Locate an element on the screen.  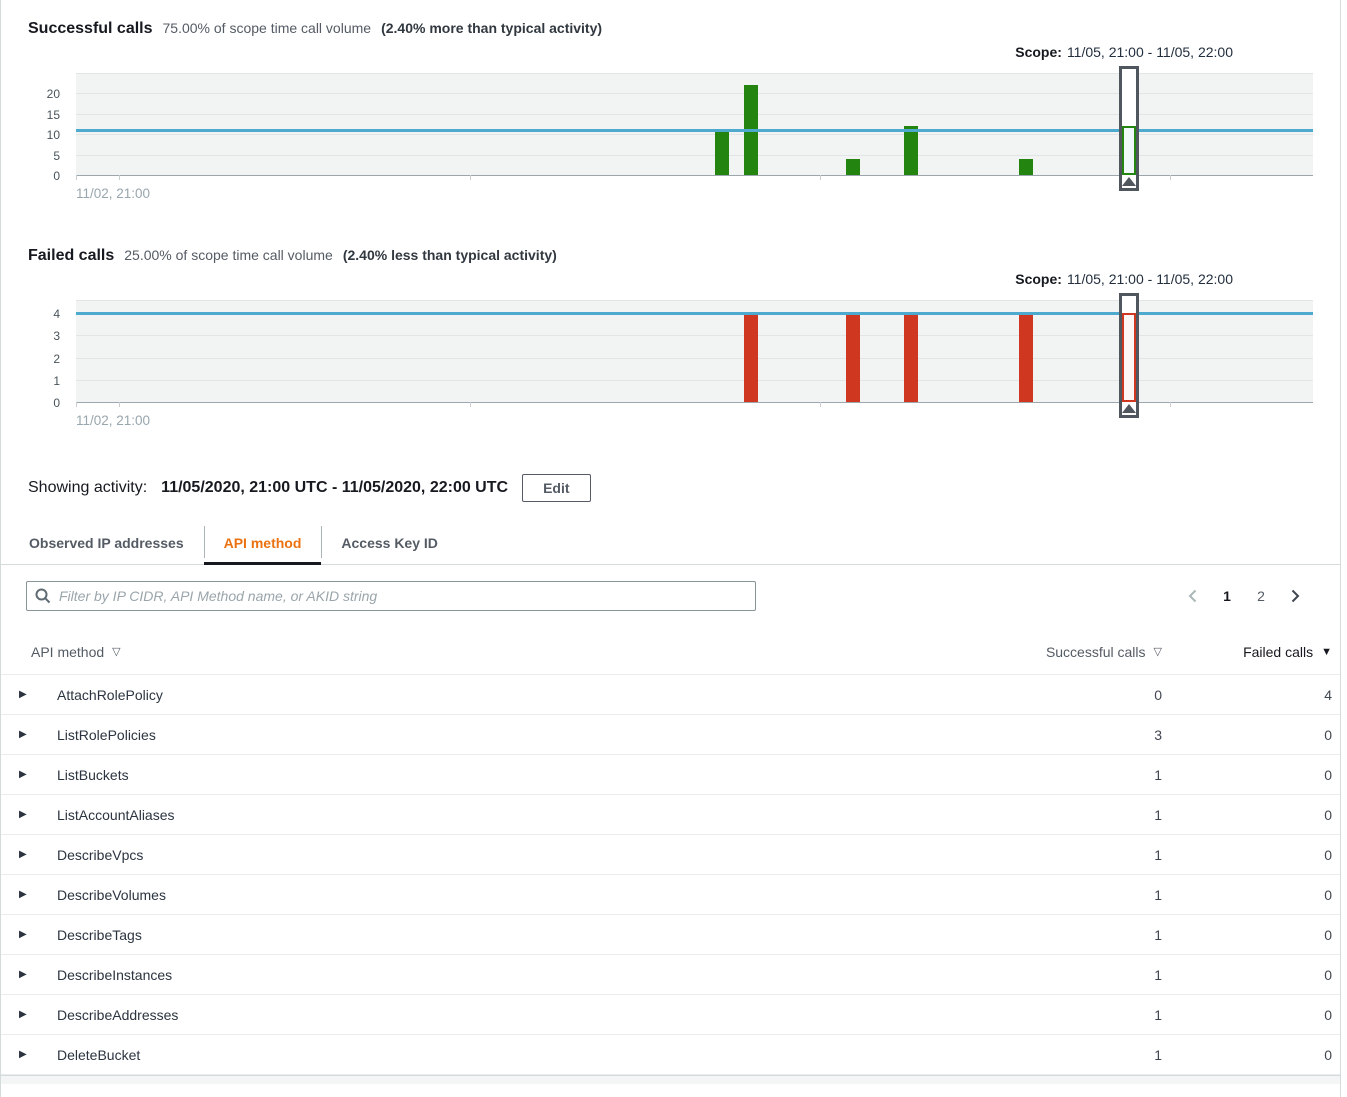
previous-page-button is located at coordinates (1193, 596).